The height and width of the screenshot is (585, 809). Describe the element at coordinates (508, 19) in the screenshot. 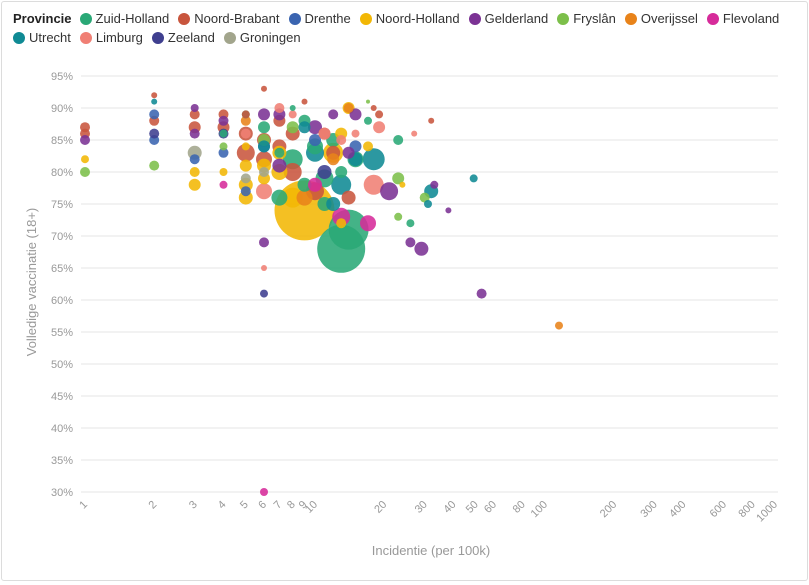

I see `legend-item: Gelderland` at that location.